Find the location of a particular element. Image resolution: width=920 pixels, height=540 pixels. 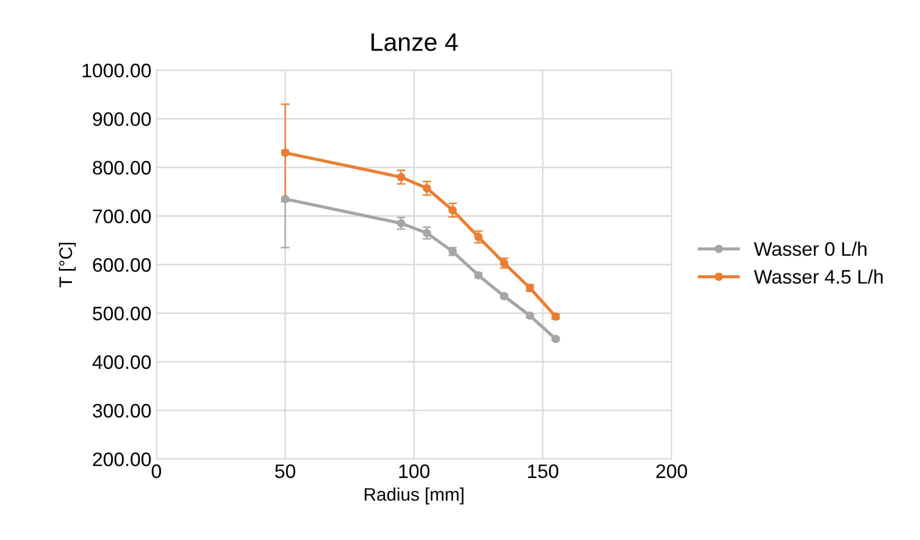

y-tick-label: 200.00 is located at coordinates (122, 459).